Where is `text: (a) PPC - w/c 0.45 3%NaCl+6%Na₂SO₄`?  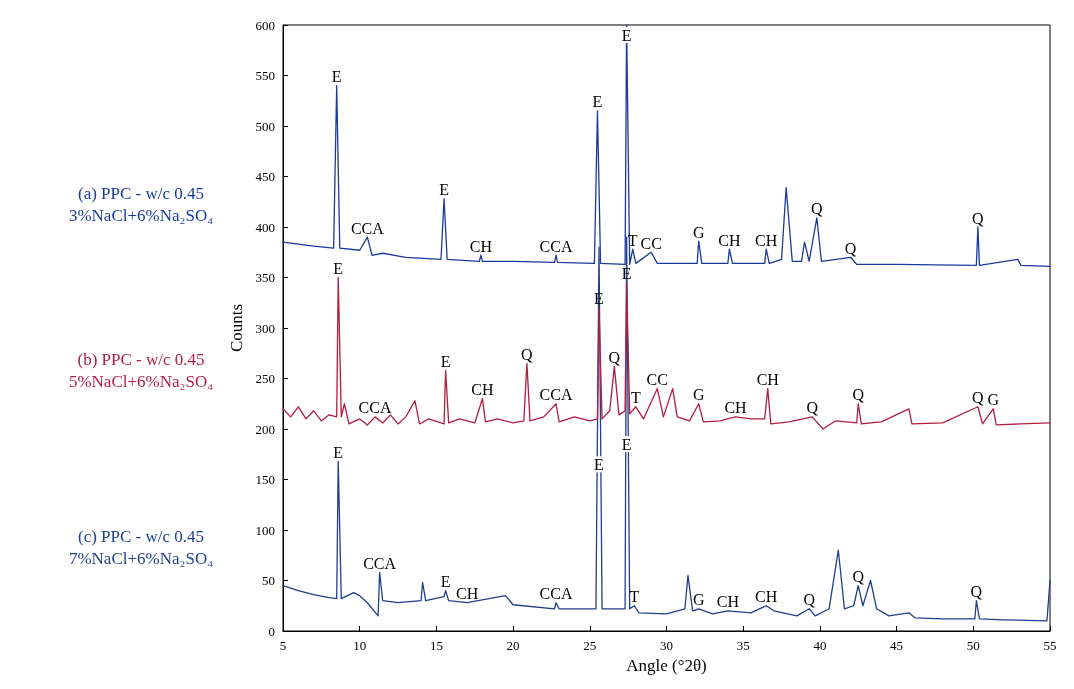 text: (a) PPC - w/c 0.45 3%NaCl+6%Na₂SO₄ is located at coordinates (141, 204).